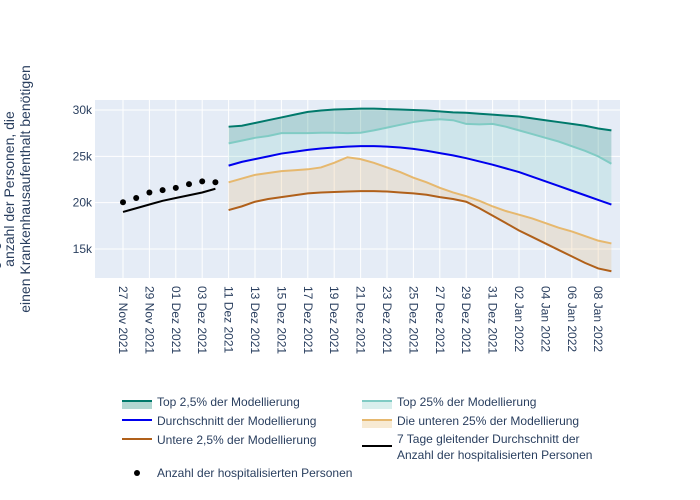 The image size is (700, 500). What do you see at coordinates (123, 320) in the screenshot?
I see `x-tick-label: 27 Nov 2021` at bounding box center [123, 320].